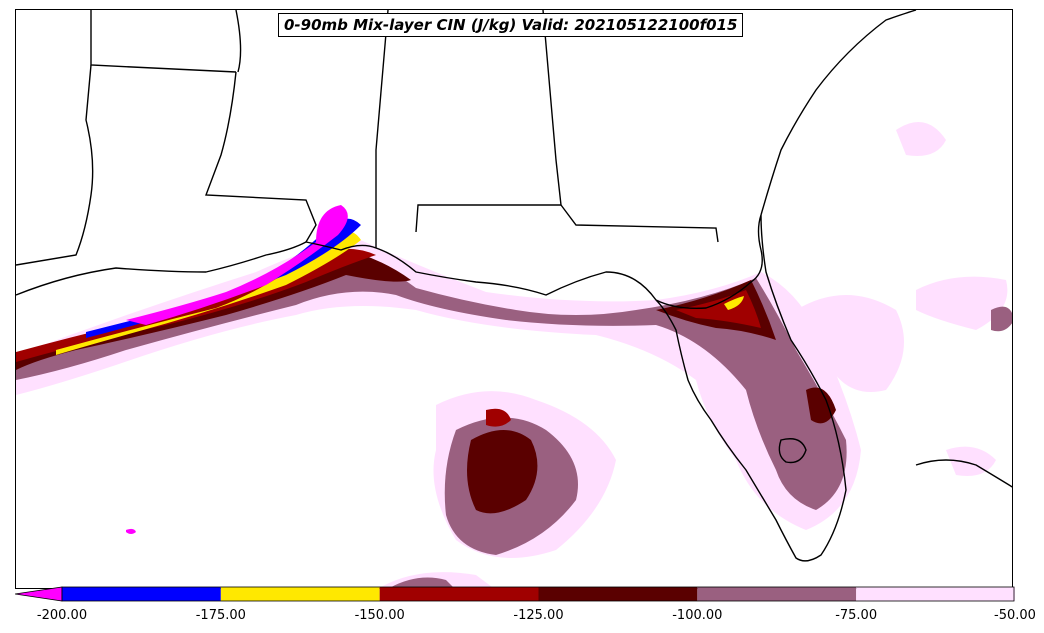 This screenshot has height=633, width=1044. Describe the element at coordinates (697, 615) in the screenshot. I see `colorbar-tick-label: -100.00` at that location.